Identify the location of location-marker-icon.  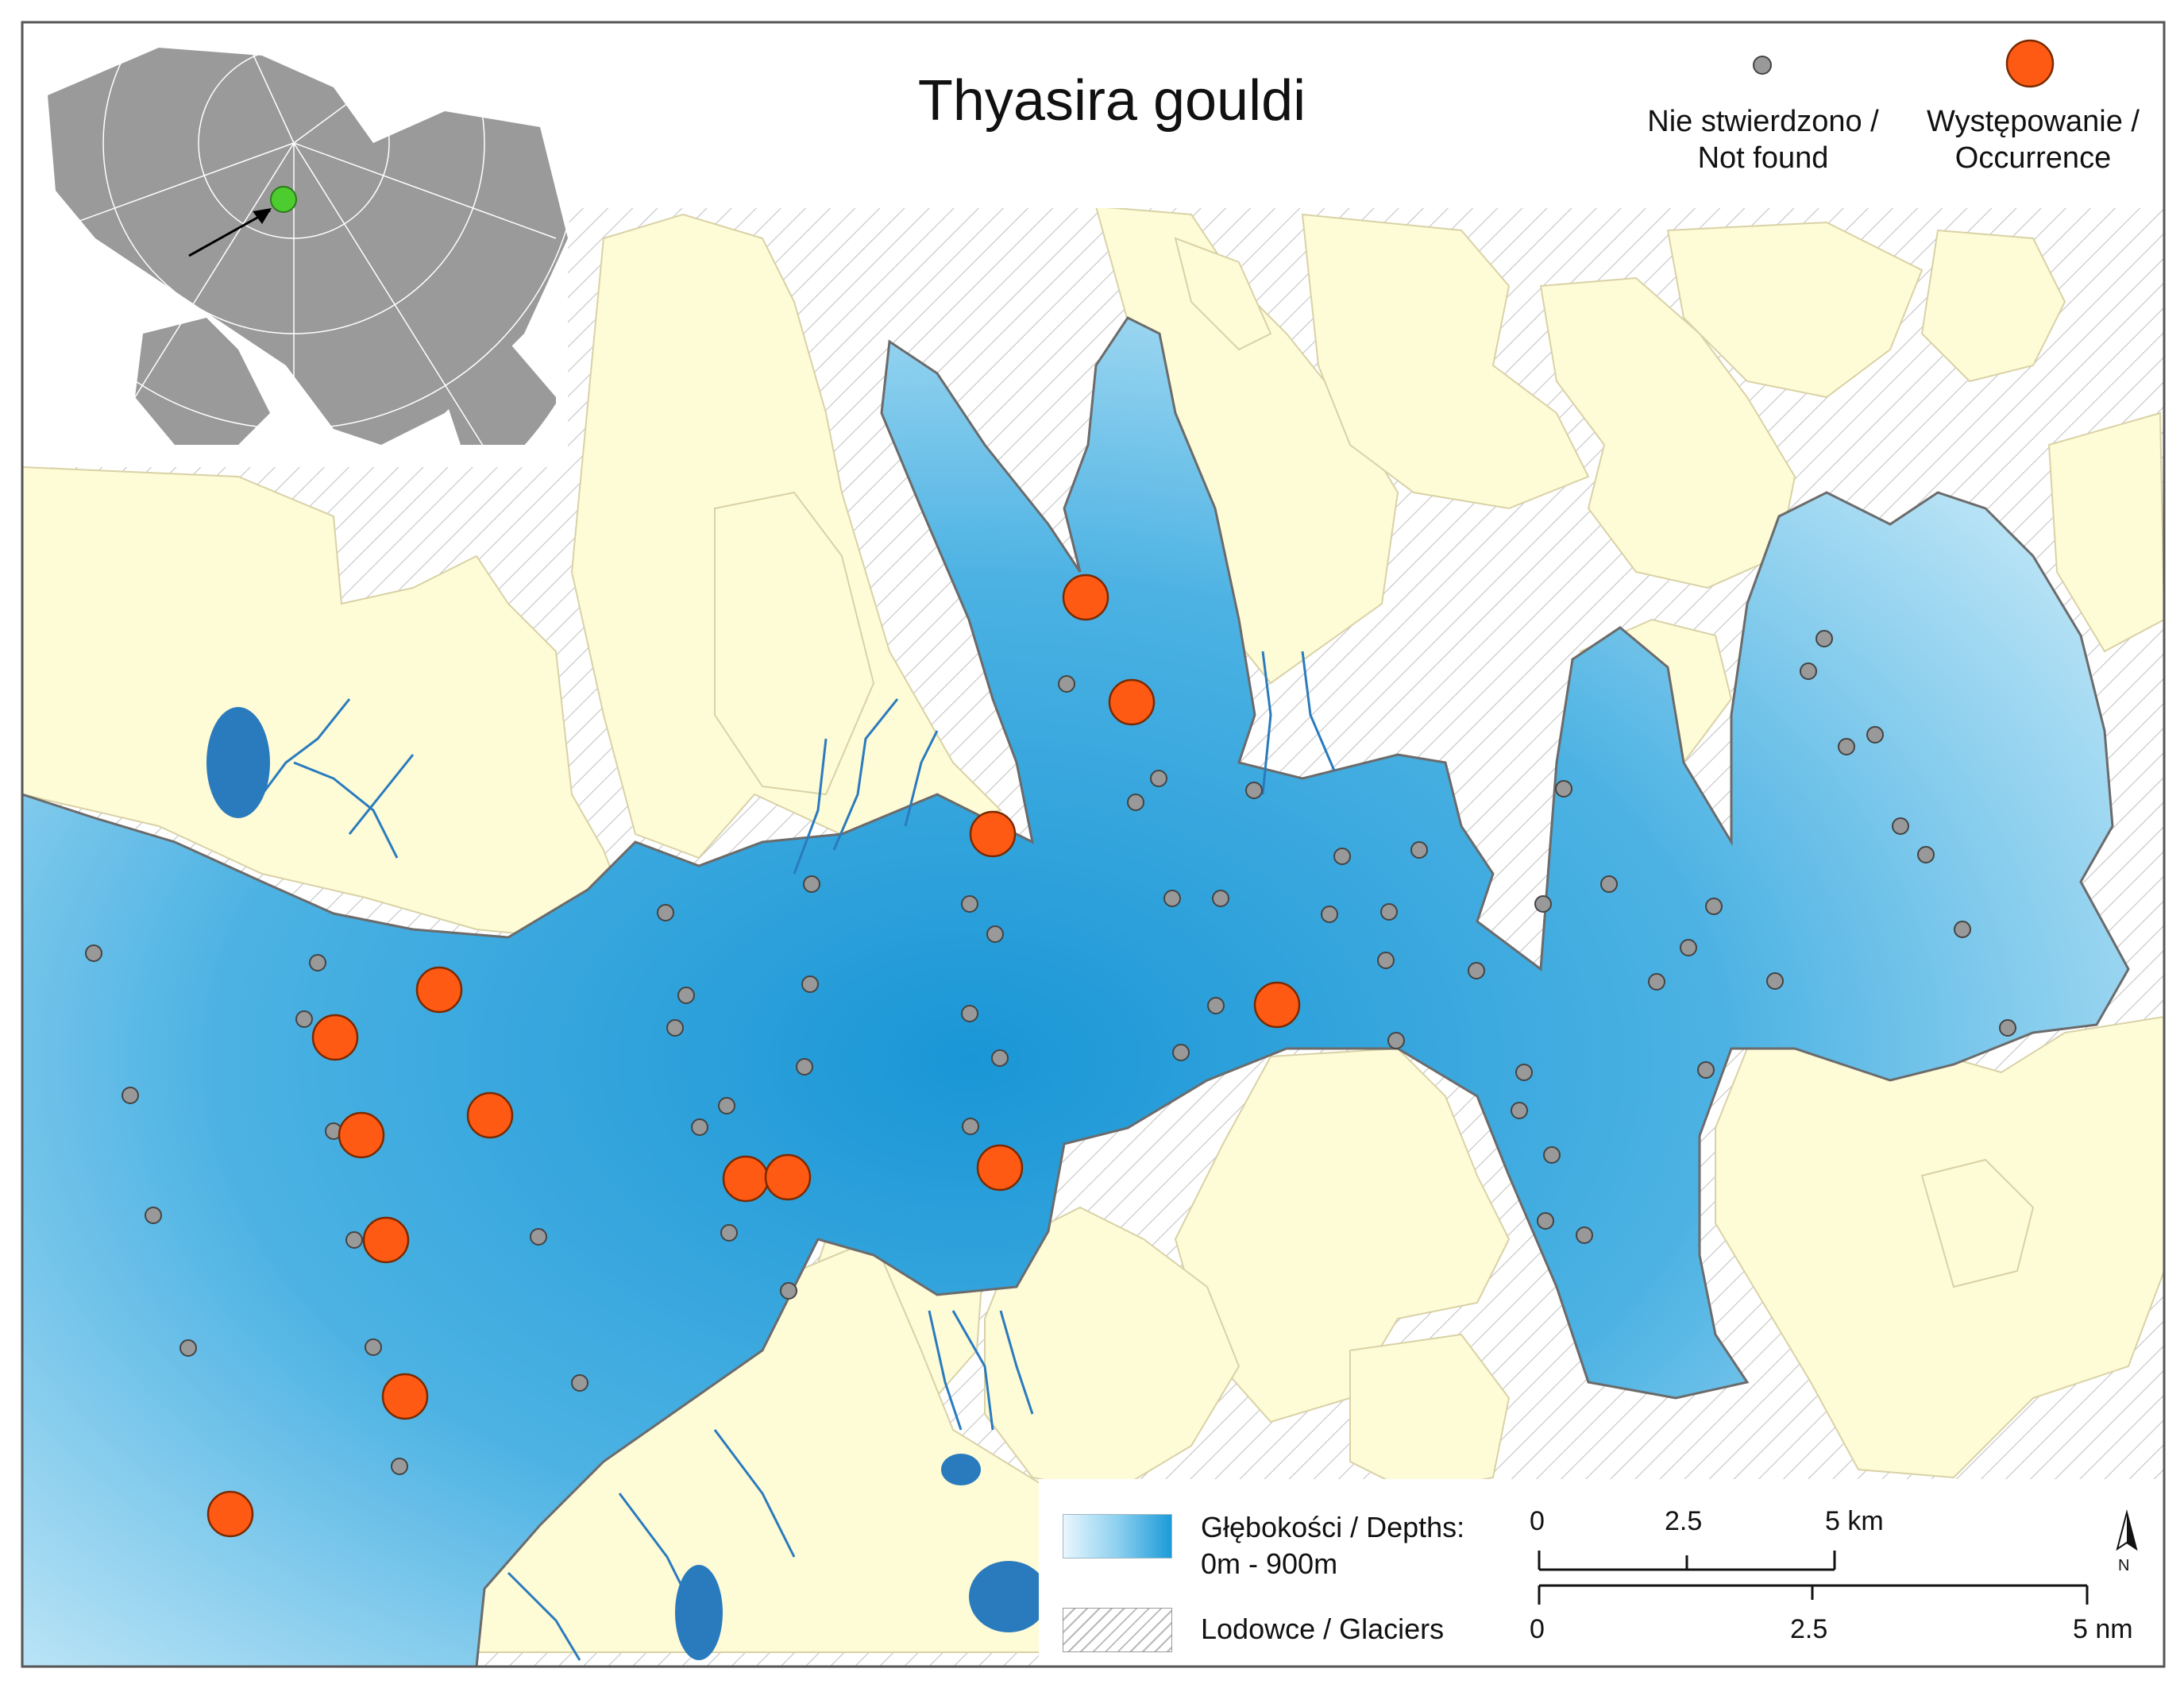
(283, 200).